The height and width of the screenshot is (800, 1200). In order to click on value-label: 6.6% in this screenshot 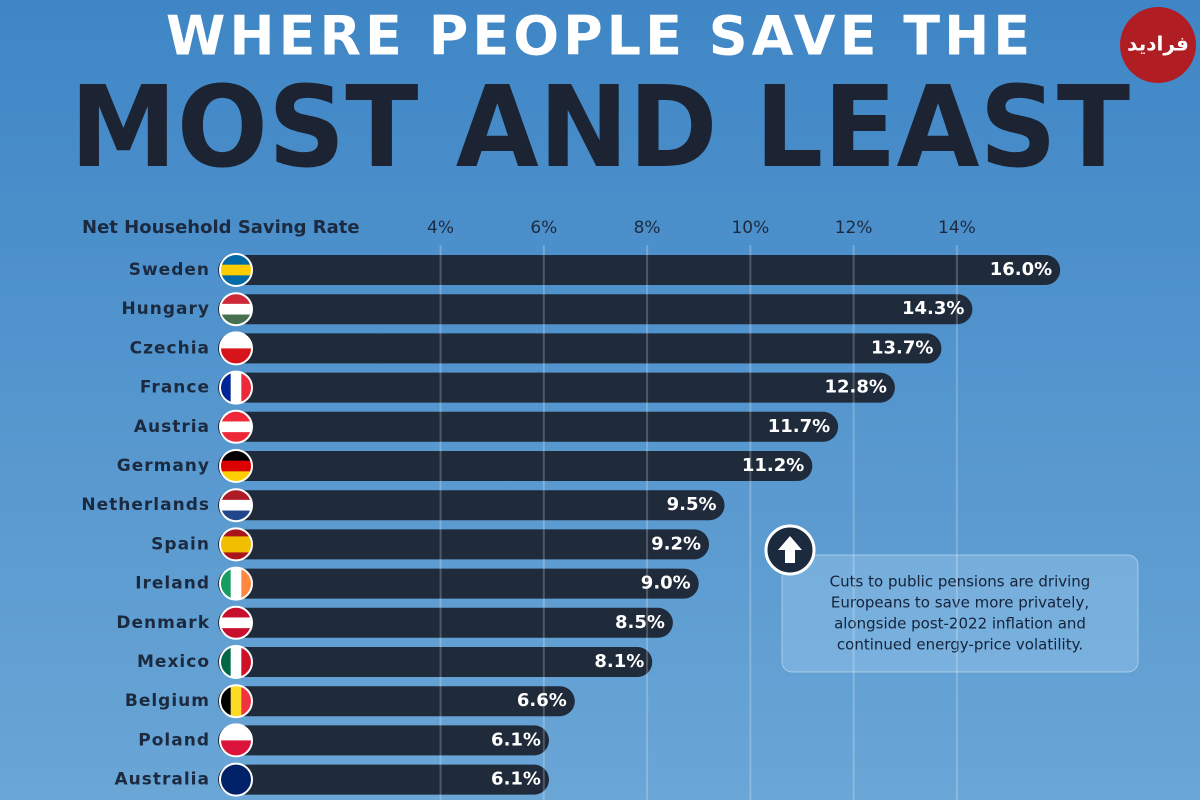, I will do `click(542, 700)`.